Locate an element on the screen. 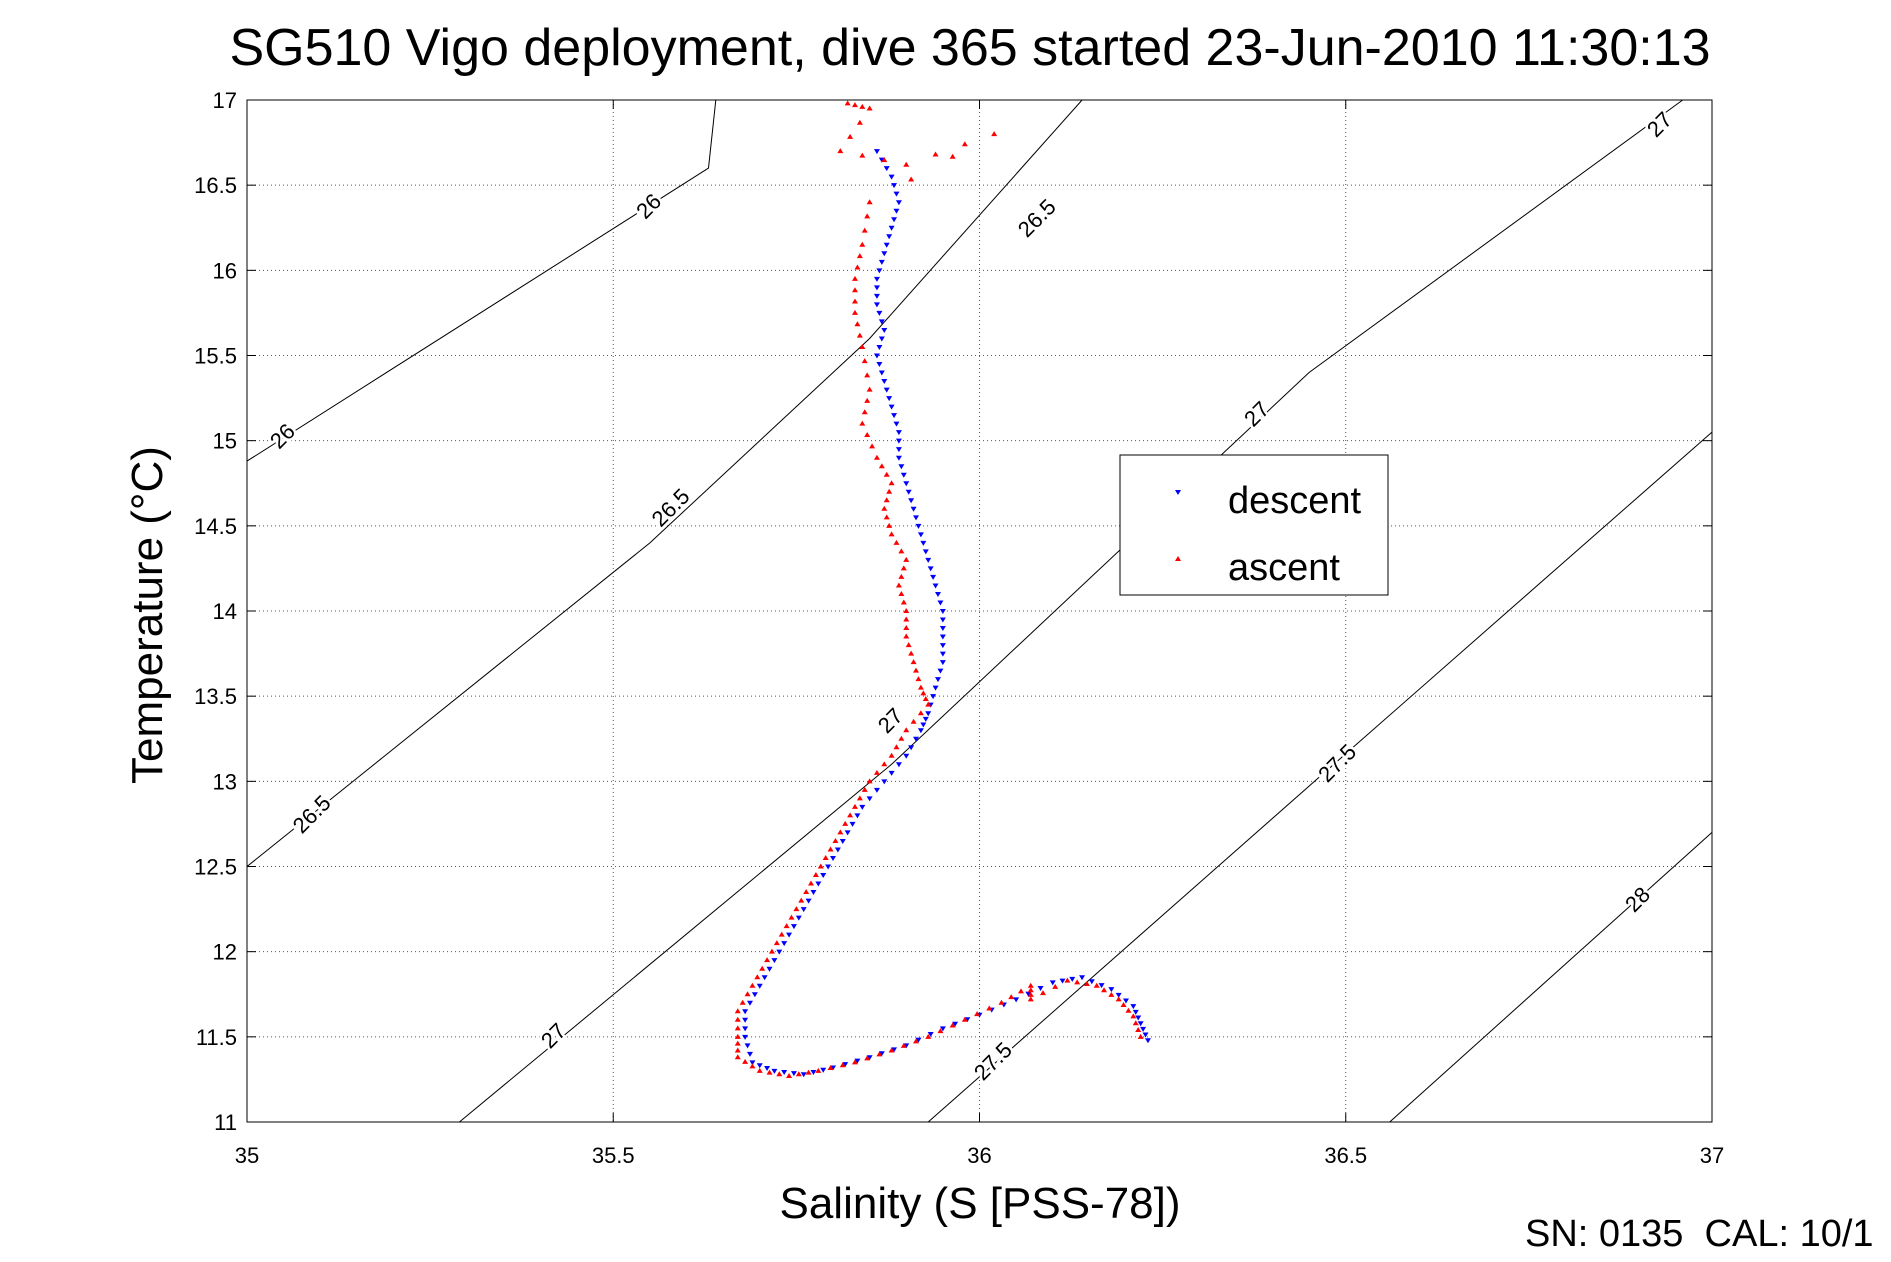 Image resolution: width=1891 pixels, height=1262 pixels. x-tick-label: 36 is located at coordinates (979, 1155).